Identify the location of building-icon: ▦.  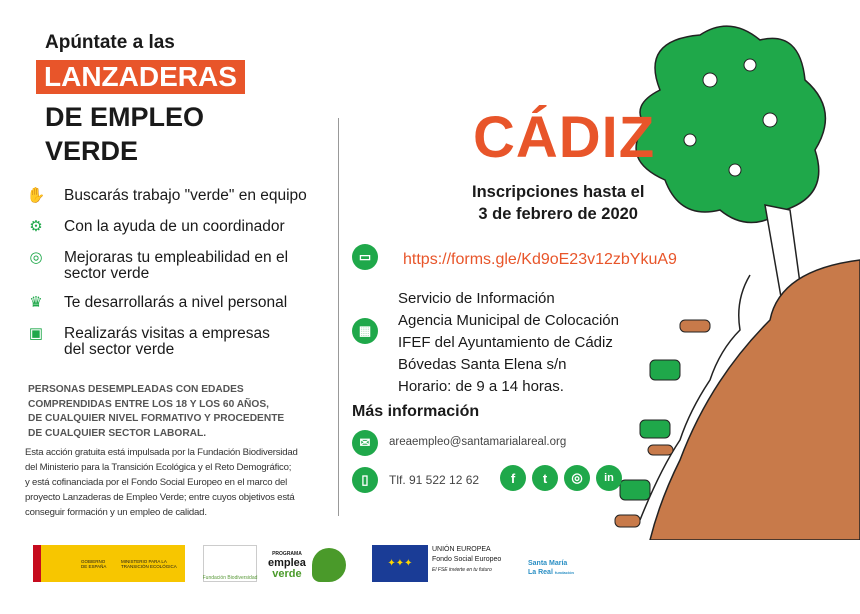
(365, 331).